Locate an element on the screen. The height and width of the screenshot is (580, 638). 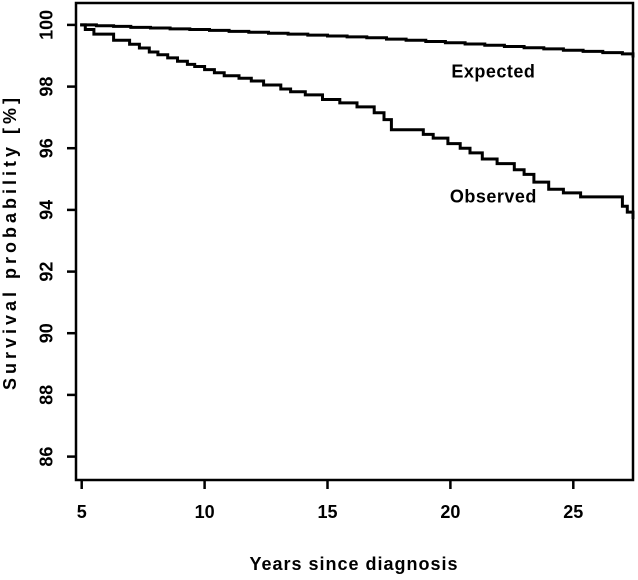
series-line-expected is located at coordinates (357, 40).